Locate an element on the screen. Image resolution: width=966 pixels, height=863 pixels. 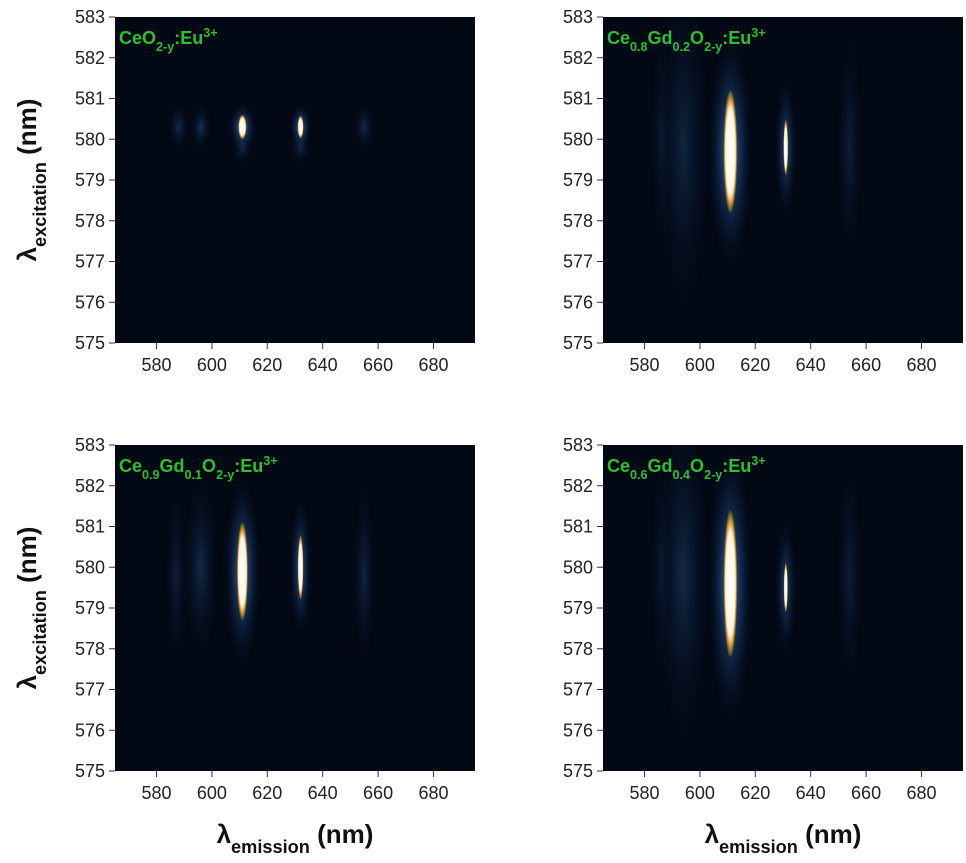
text-part: CeO is located at coordinates (137, 38).